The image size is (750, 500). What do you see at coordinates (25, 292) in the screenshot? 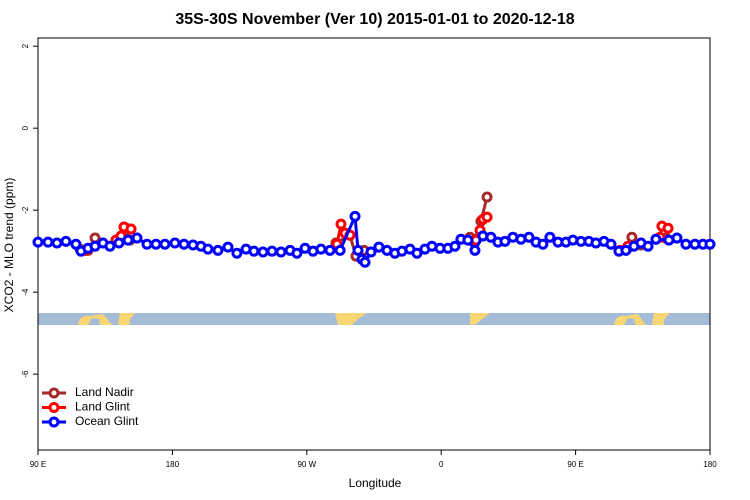
I see `y-tick-label: -4` at bounding box center [25, 292].